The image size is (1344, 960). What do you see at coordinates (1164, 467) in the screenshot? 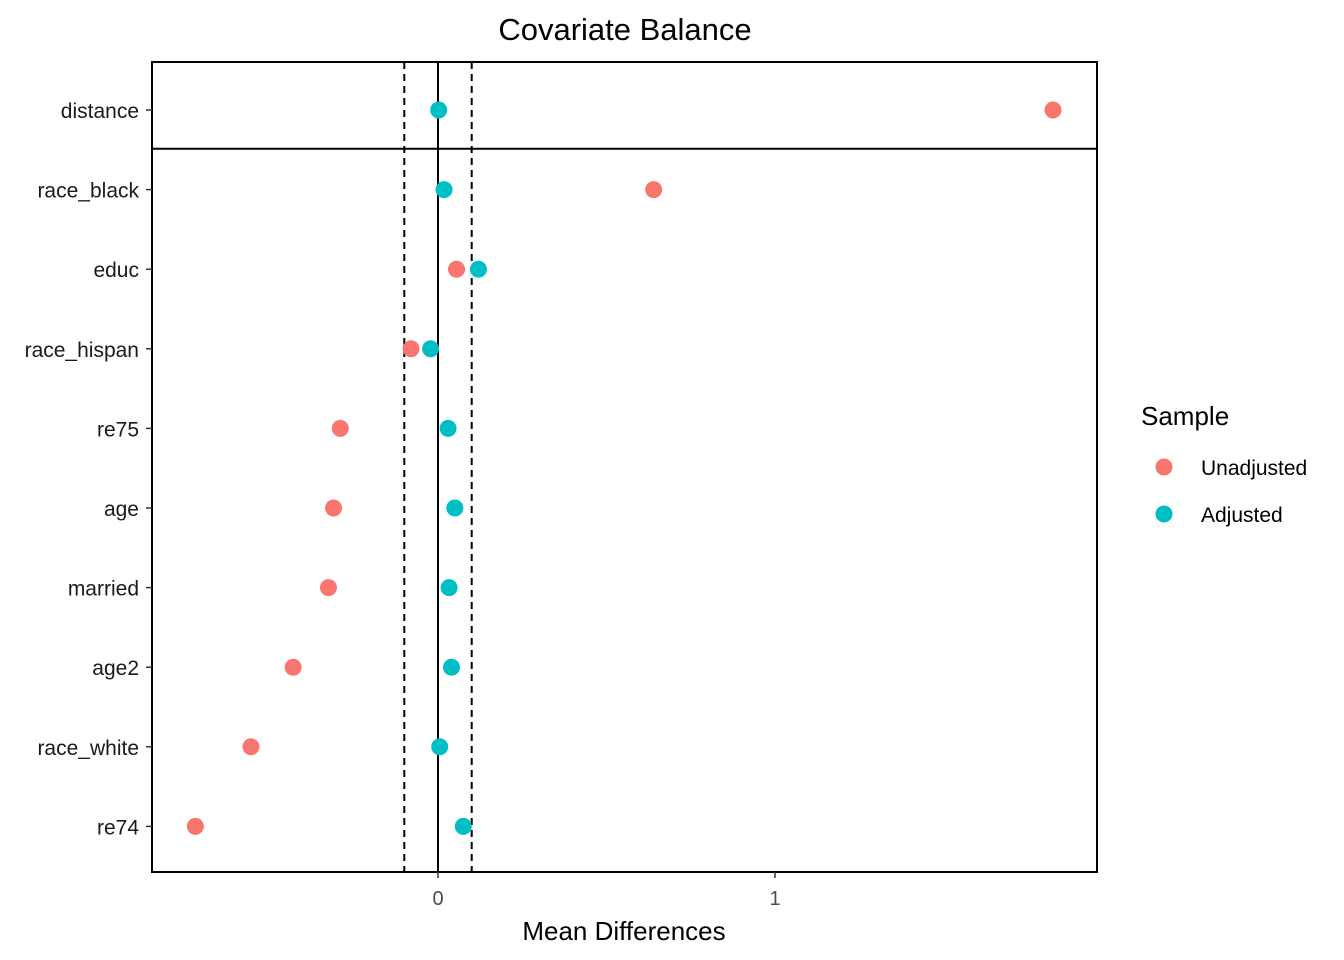
I see `legend-key-unadjusted` at bounding box center [1164, 467].